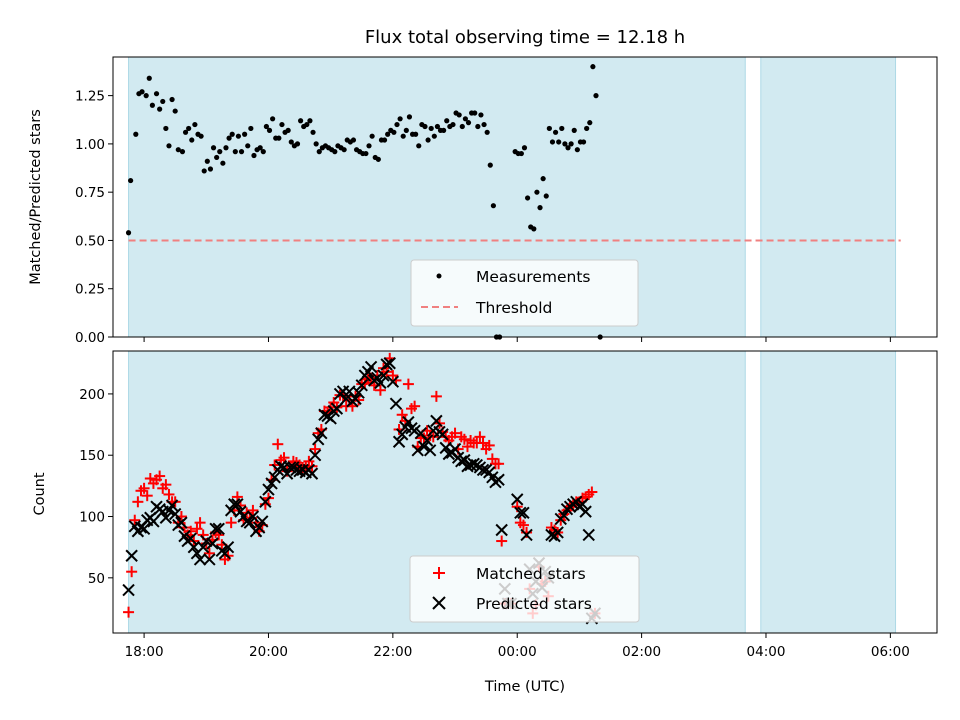 The image size is (960, 720). I want to click on ratio-y-tick-label: 0.50, so click(90, 241).